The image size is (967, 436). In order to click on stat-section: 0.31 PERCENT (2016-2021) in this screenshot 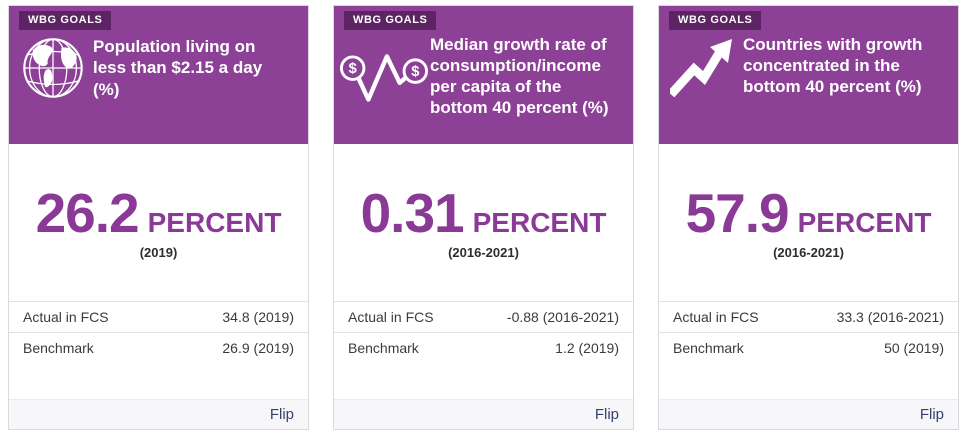, I will do `click(483, 222)`.